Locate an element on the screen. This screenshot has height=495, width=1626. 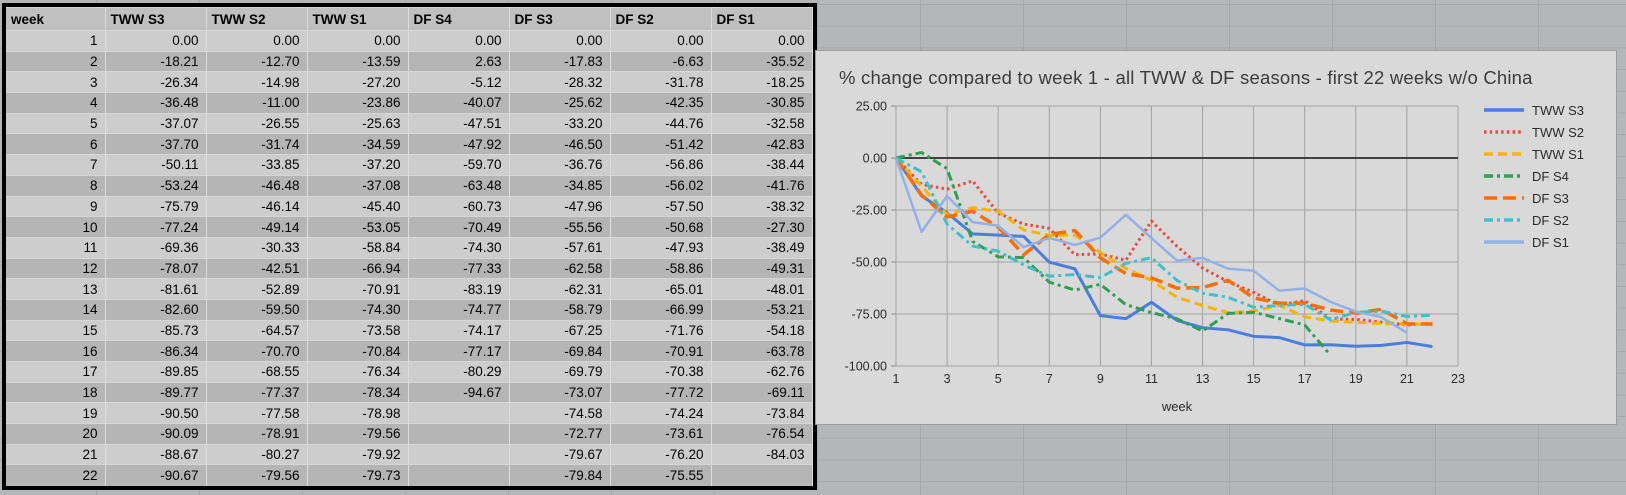
table-cell: -23.86 is located at coordinates (358, 103).